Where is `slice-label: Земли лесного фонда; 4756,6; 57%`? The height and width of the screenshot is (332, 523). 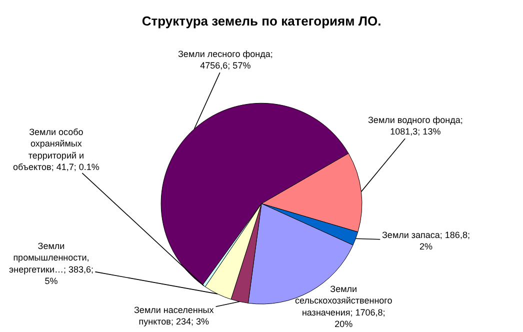
slice-label: Земли лесного фонда; 4756,6; 57% is located at coordinates (225, 60).